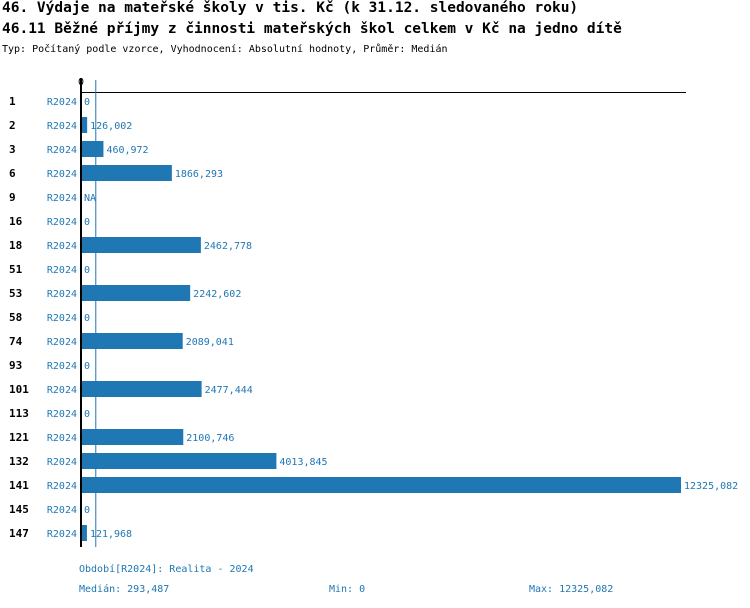 The width and height of the screenshot is (750, 608). I want to click on row-id-label: 1, so click(12, 101).